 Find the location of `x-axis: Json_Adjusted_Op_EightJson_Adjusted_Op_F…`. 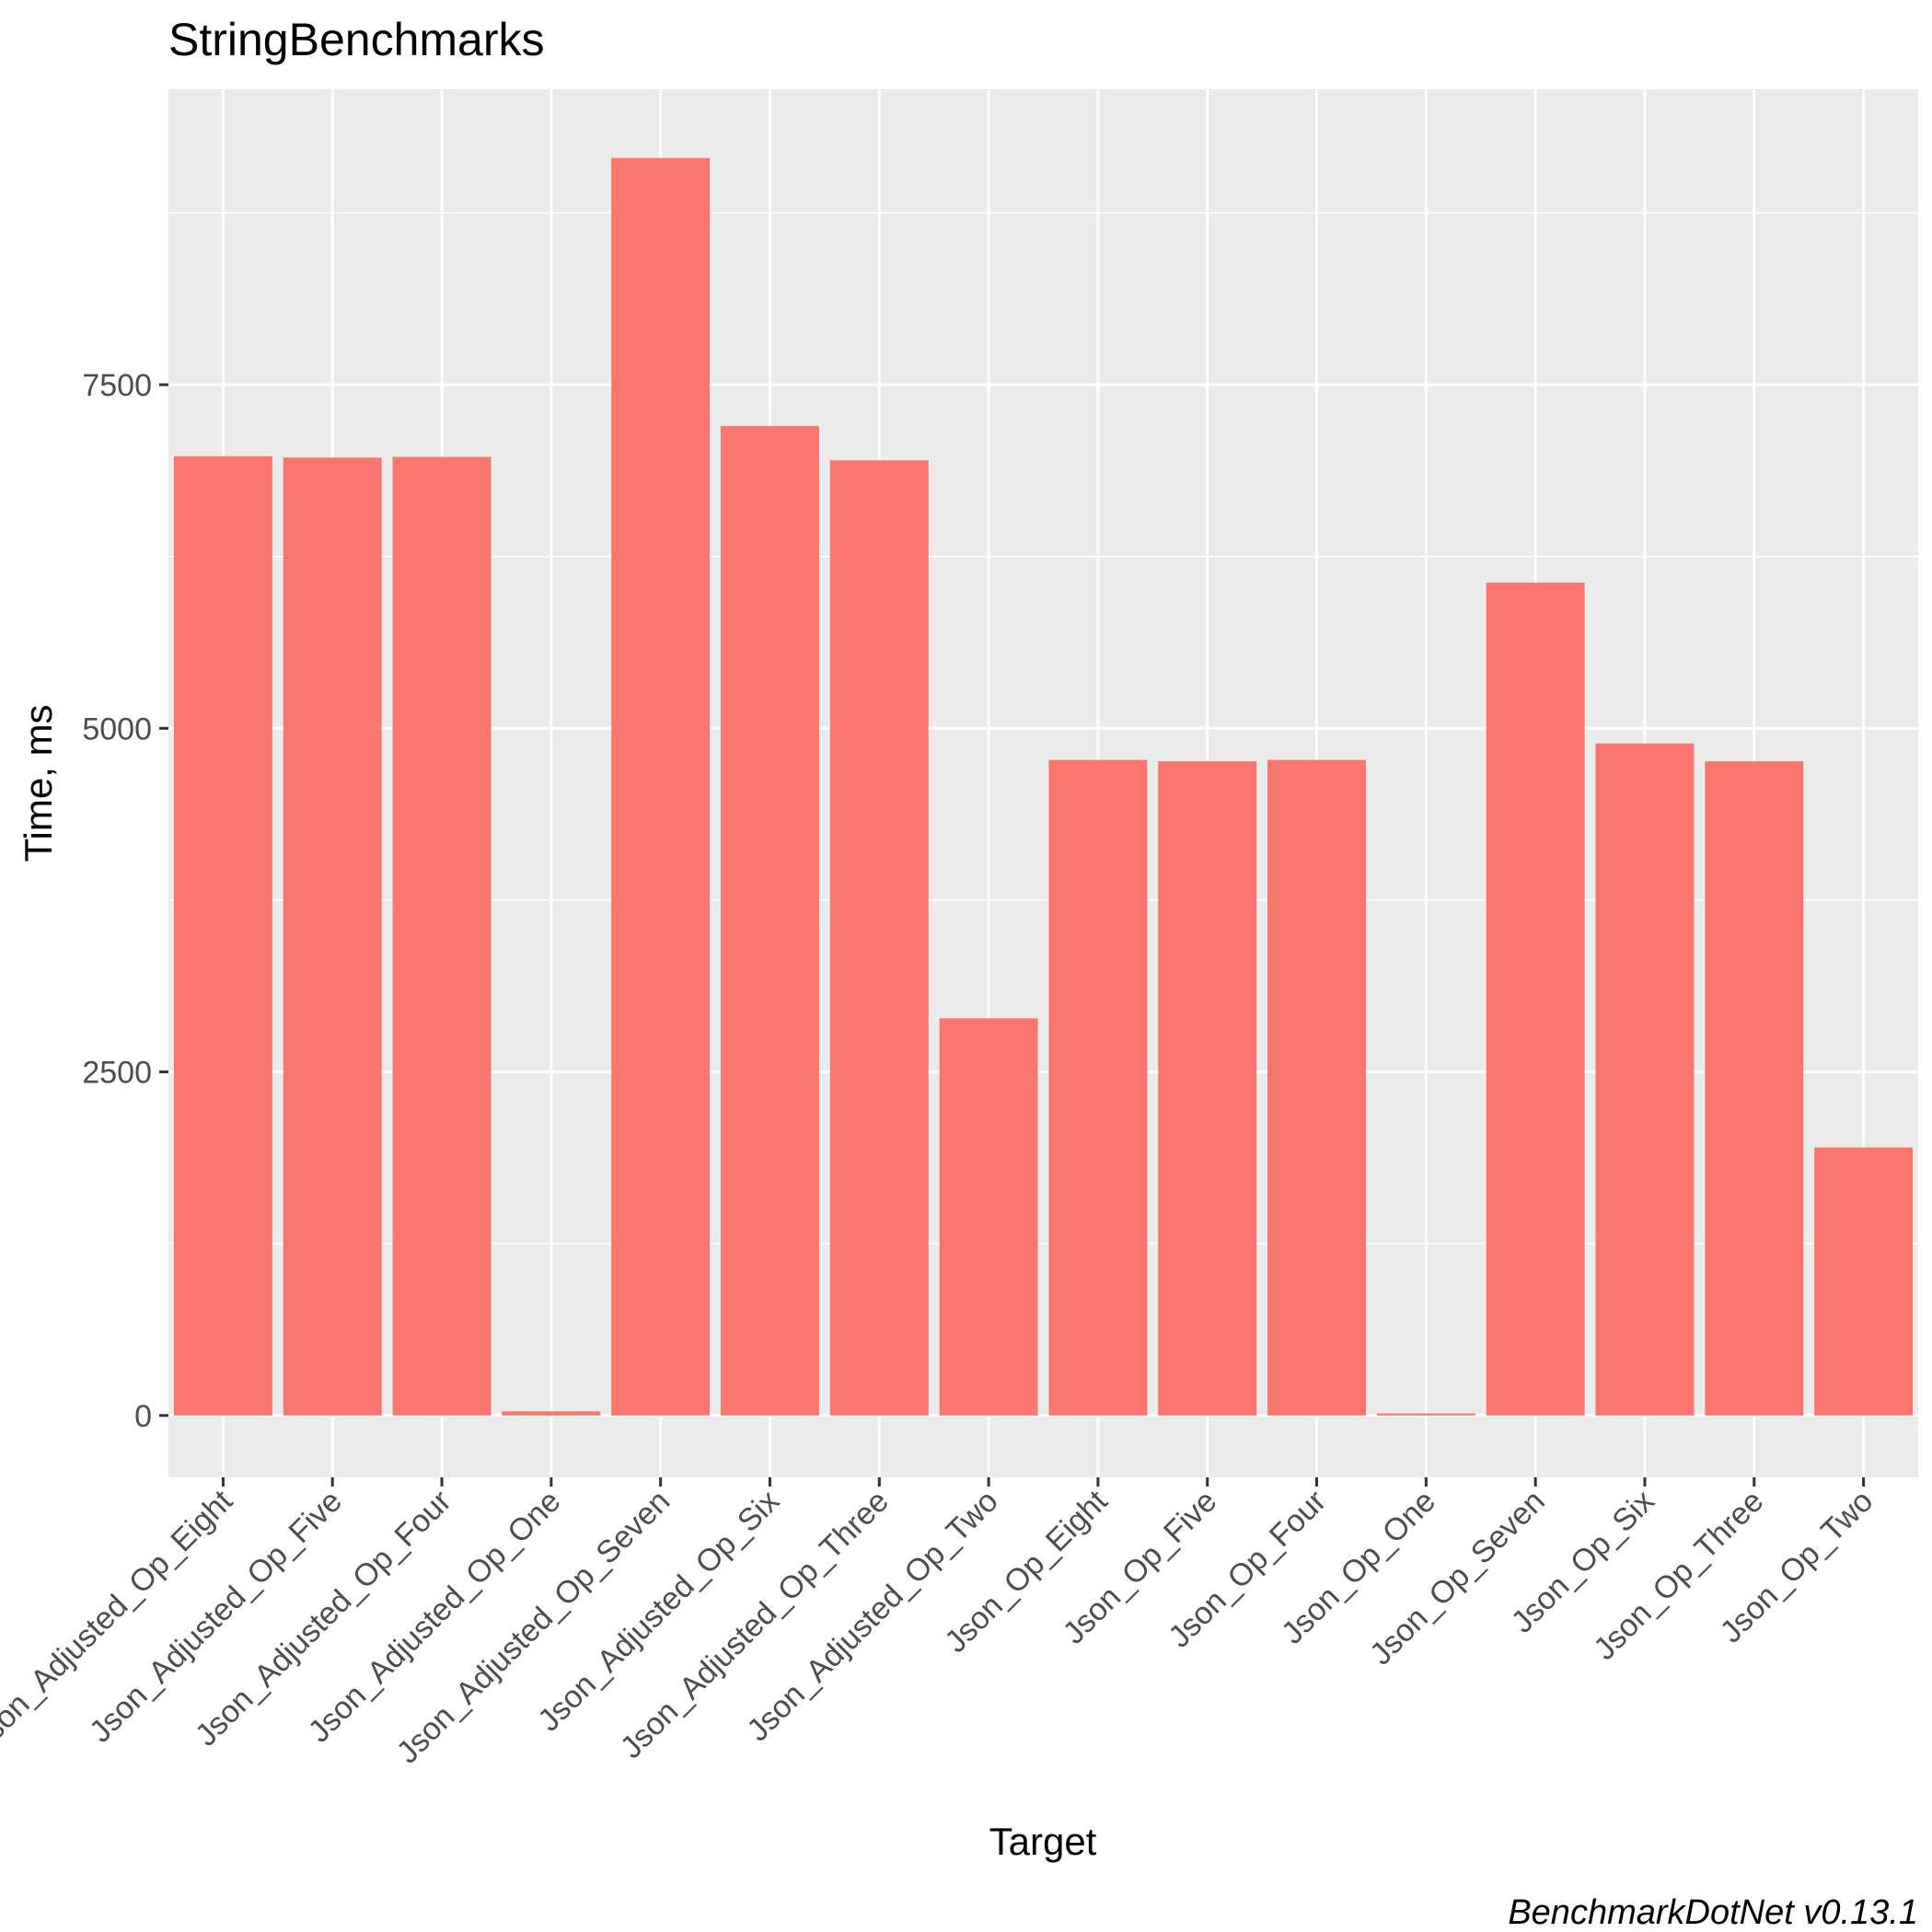

x-axis: Json_Adjusted_Op_EightJson_Adjusted_Op_F… is located at coordinates (940, 1624).